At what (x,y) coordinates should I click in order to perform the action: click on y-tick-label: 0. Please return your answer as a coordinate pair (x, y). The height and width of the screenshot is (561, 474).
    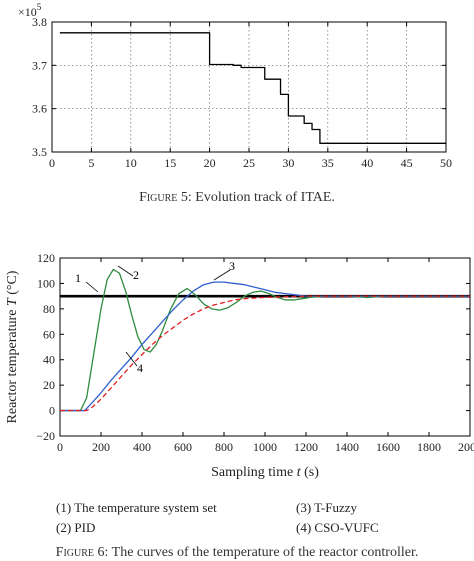
    Looking at the image, I should click on (52, 411).